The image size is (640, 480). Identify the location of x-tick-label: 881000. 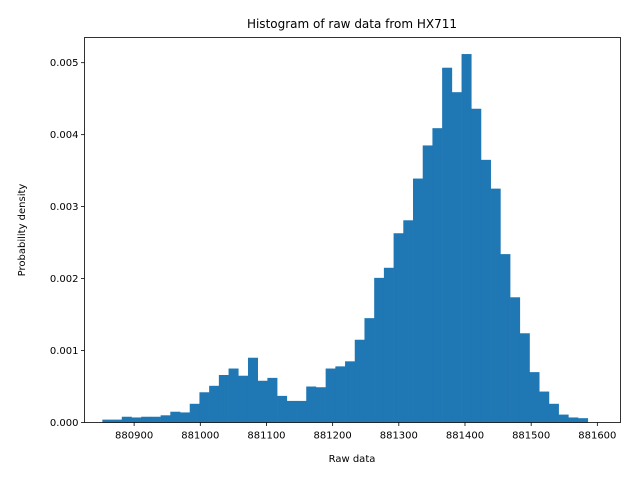
(200, 436).